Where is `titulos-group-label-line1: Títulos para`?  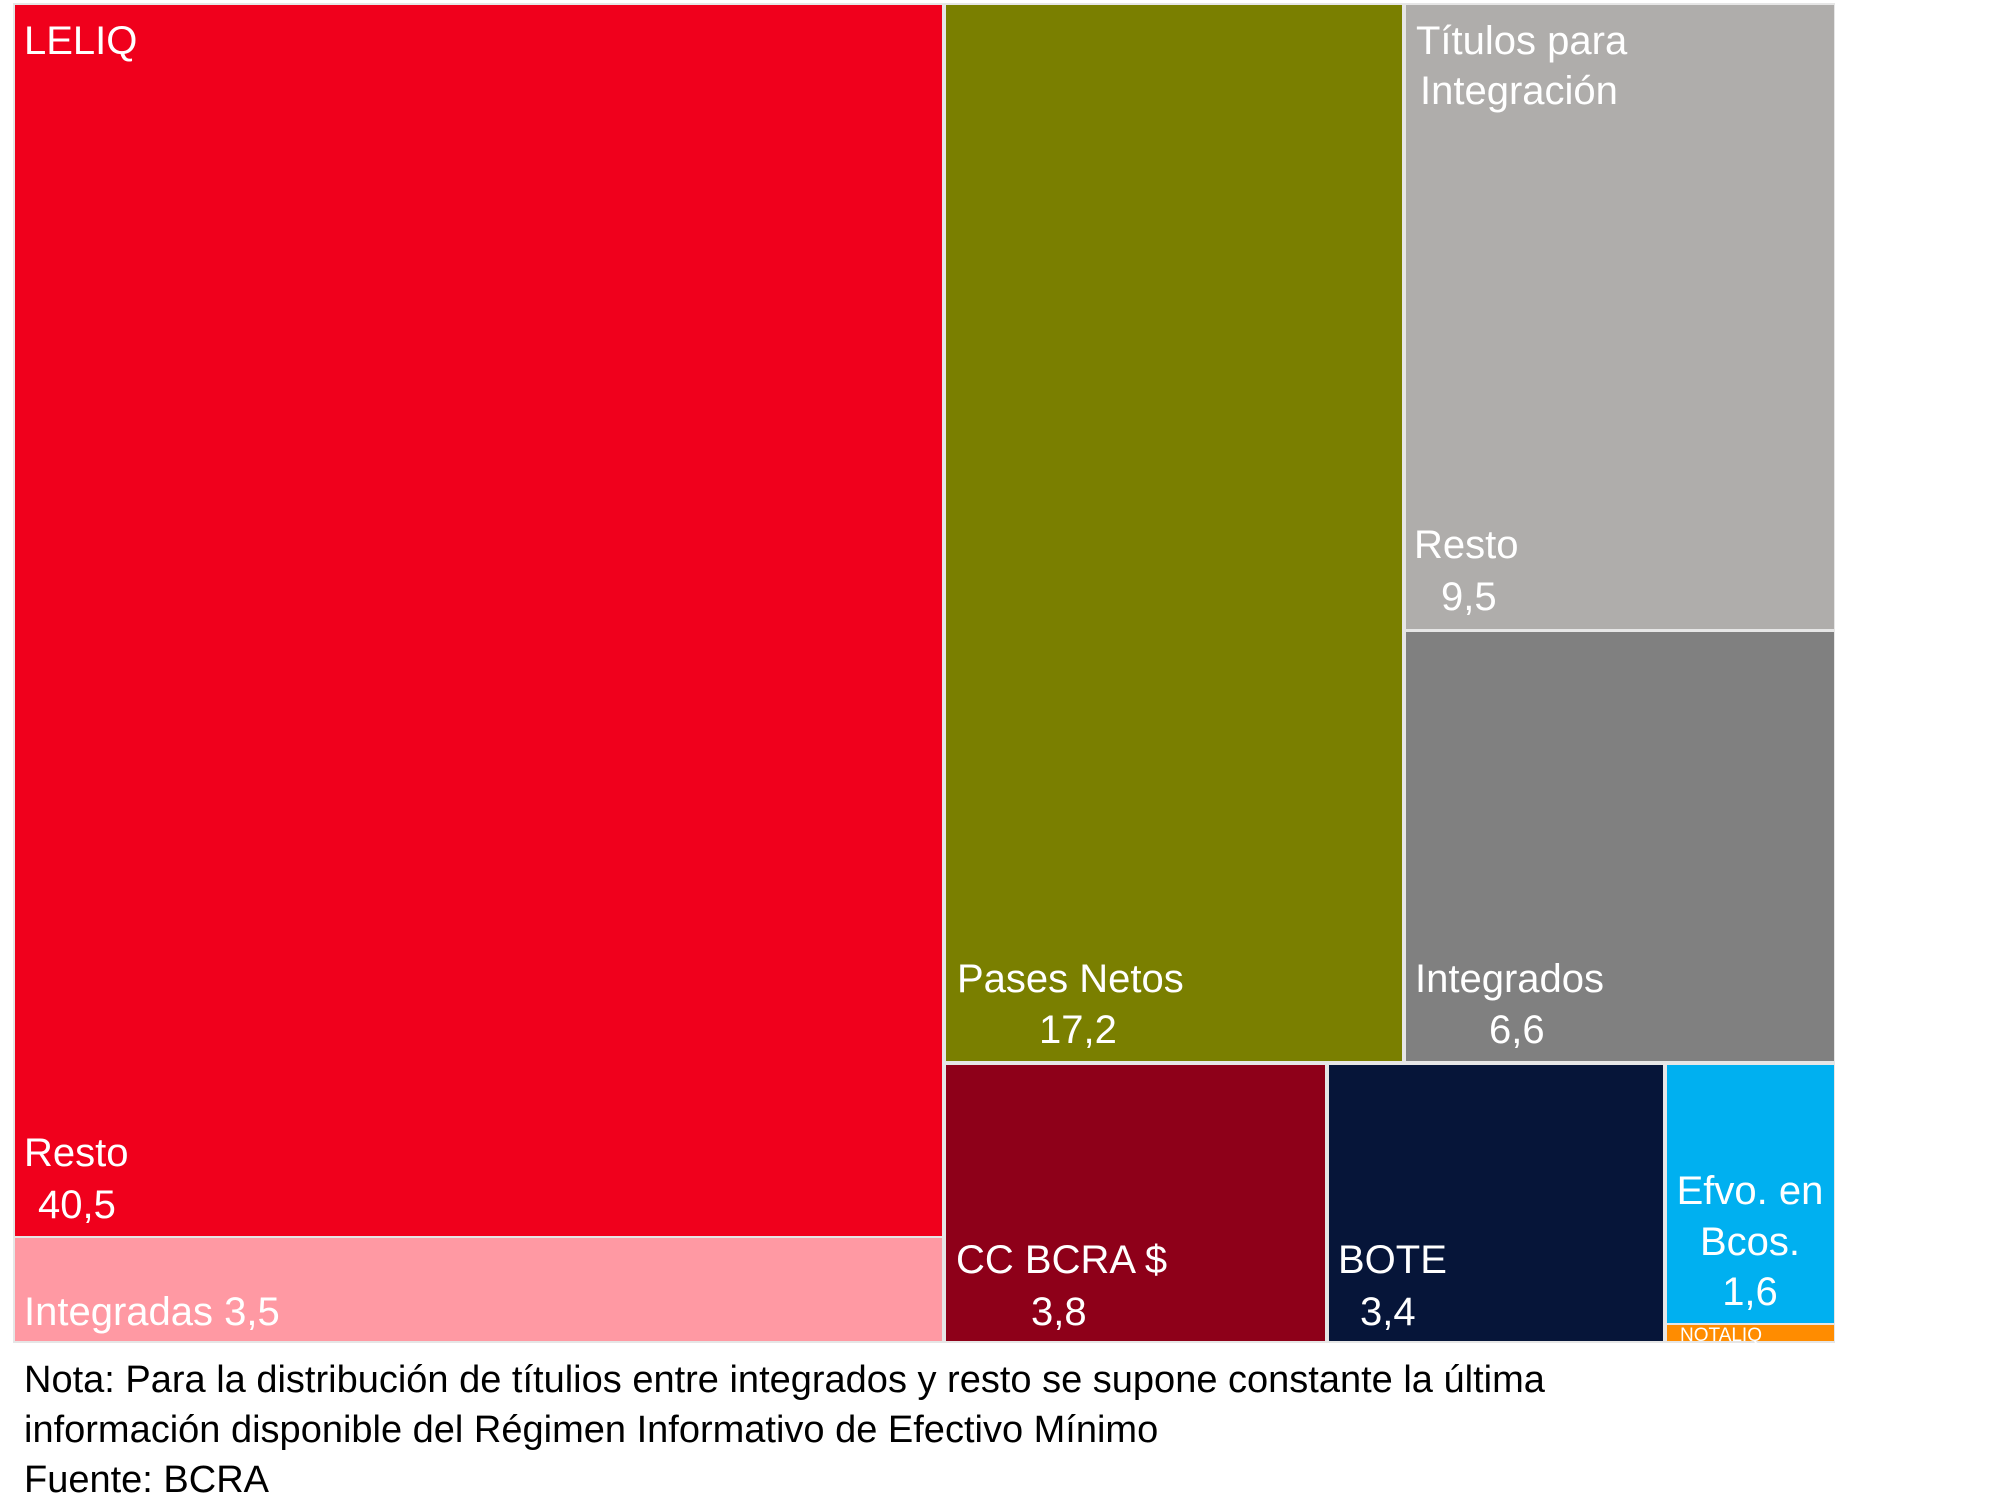 titulos-group-label-line1: Títulos para is located at coordinates (1522, 41).